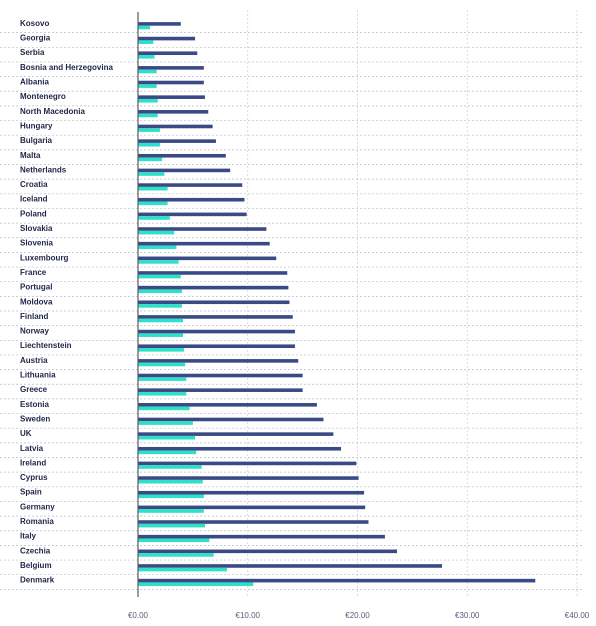  Describe the element at coordinates (26, 433) in the screenshot. I see `category-label: UK` at that location.